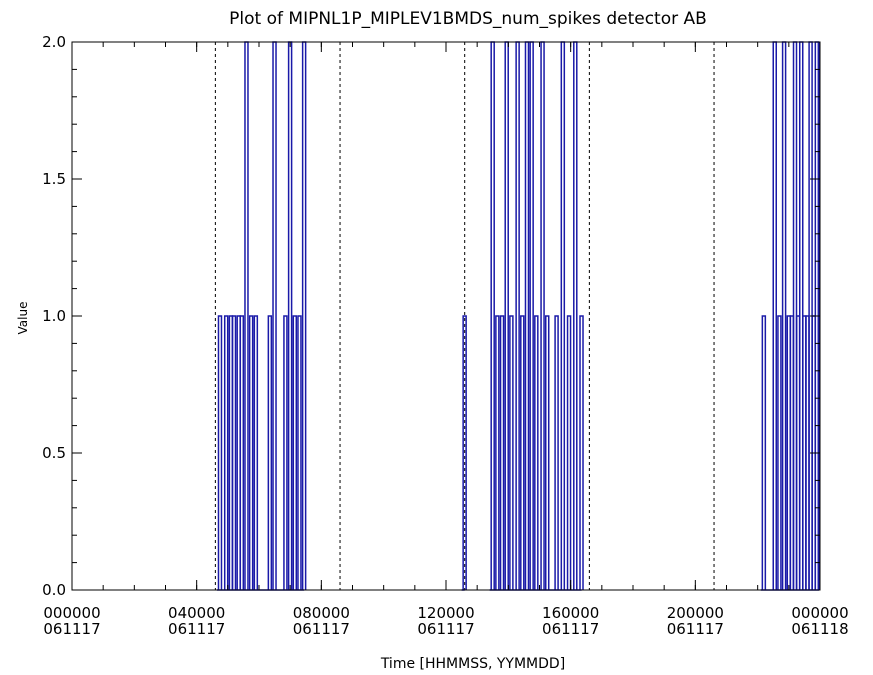  What do you see at coordinates (321, 613) in the screenshot?
I see `x-tick-label-time-2: 080000` at bounding box center [321, 613].